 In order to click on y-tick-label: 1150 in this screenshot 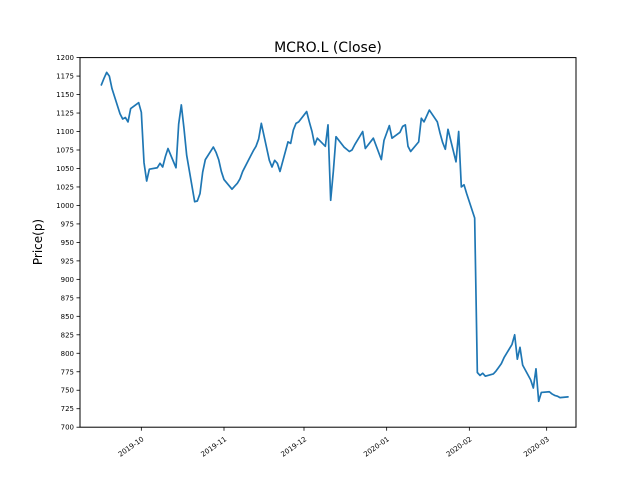, I will do `click(65, 95)`.